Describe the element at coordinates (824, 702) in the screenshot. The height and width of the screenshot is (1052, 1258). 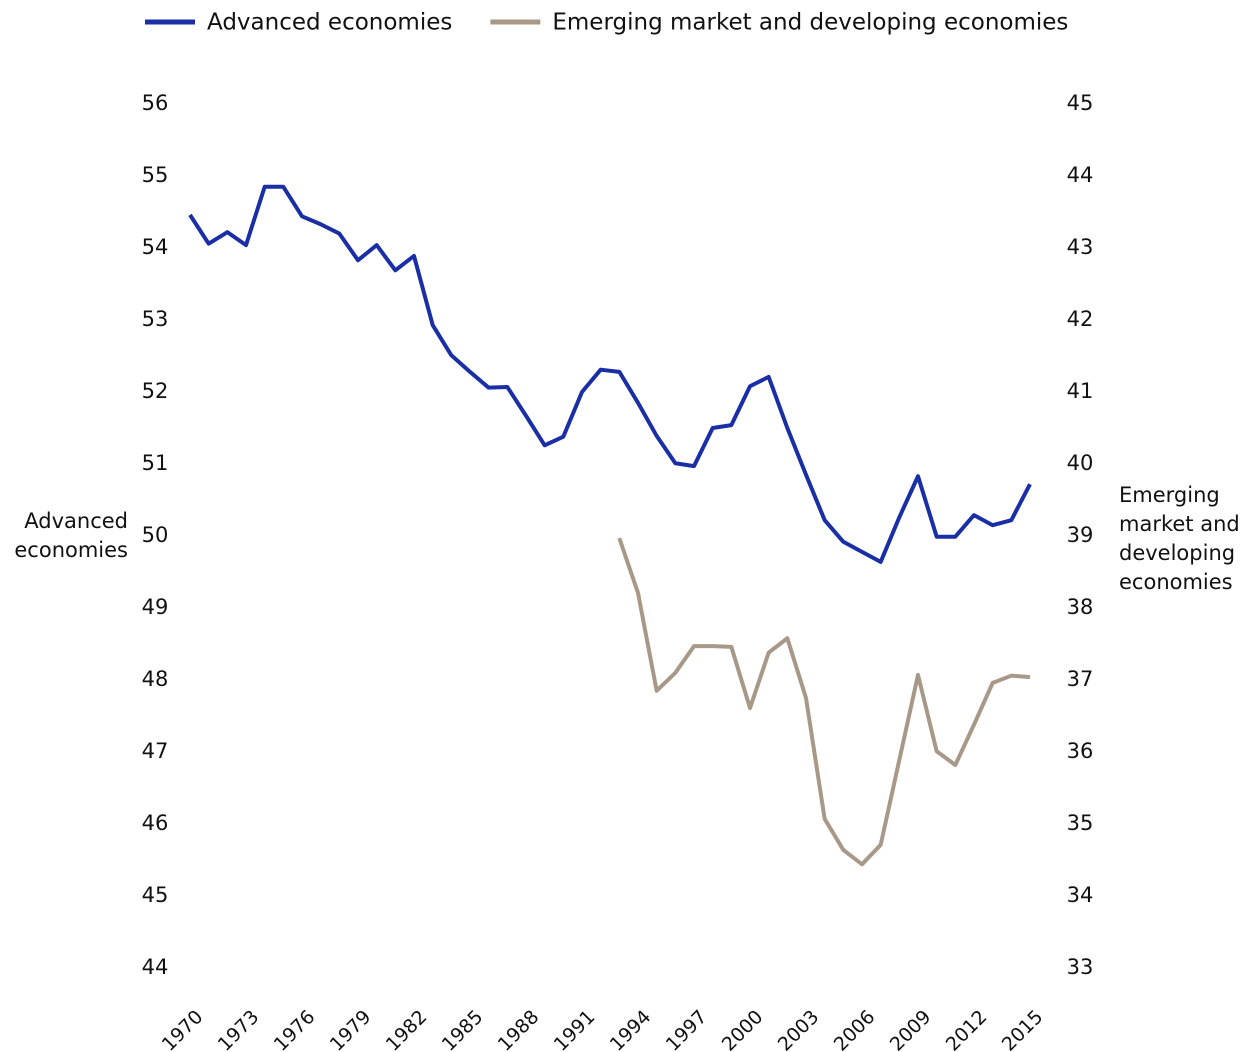
I see `data-line` at that location.